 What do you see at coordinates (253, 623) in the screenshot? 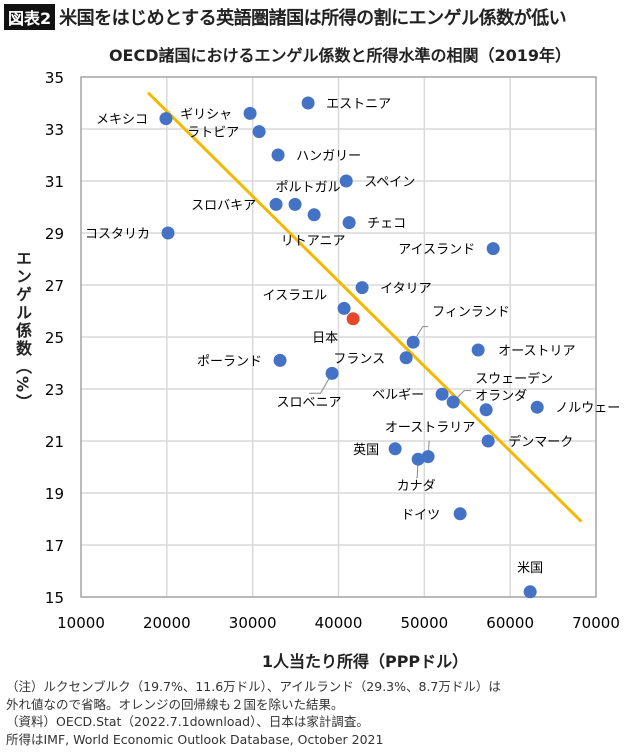
I see `x-tick-label: 30000` at bounding box center [253, 623].